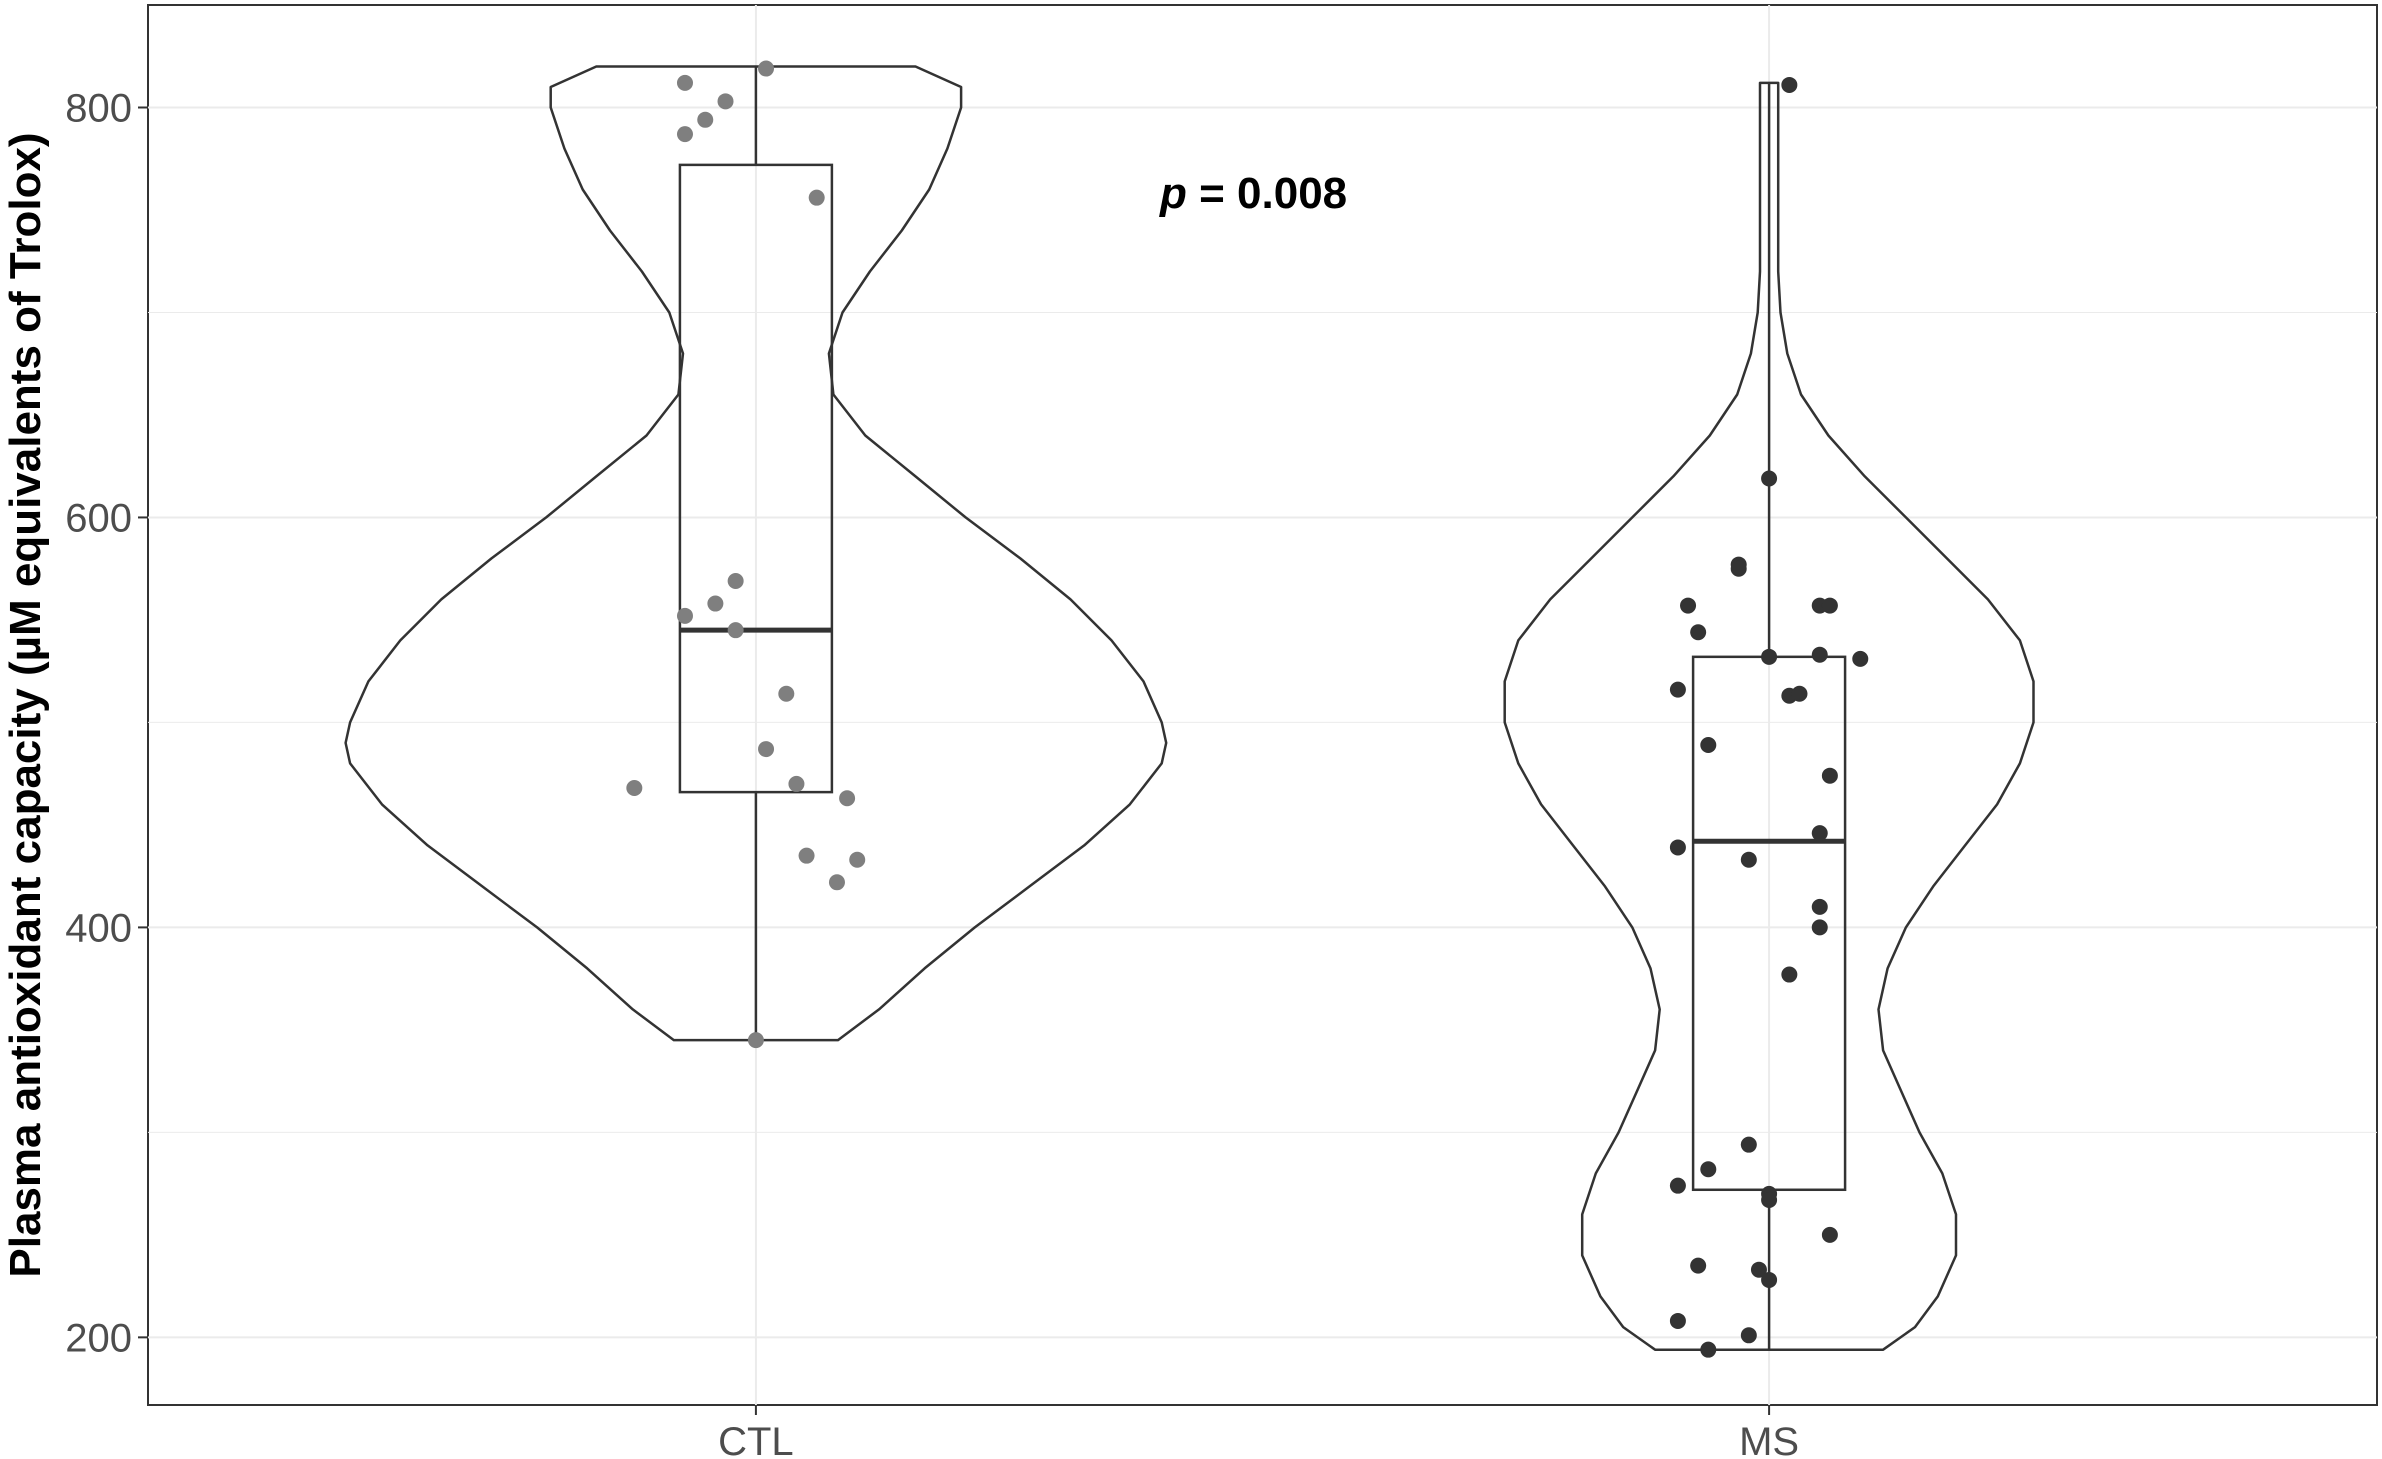 This screenshot has height=1459, width=2382. What do you see at coordinates (1769, 1439) in the screenshot?
I see `x-tick-label-ms: MS` at bounding box center [1769, 1439].